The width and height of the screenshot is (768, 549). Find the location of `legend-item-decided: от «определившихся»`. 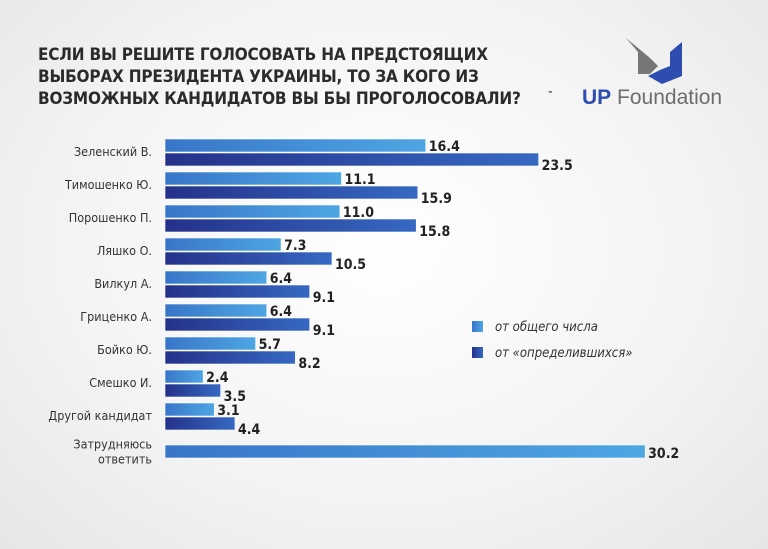

legend-item-decided: от «определившихся» is located at coordinates (552, 353).